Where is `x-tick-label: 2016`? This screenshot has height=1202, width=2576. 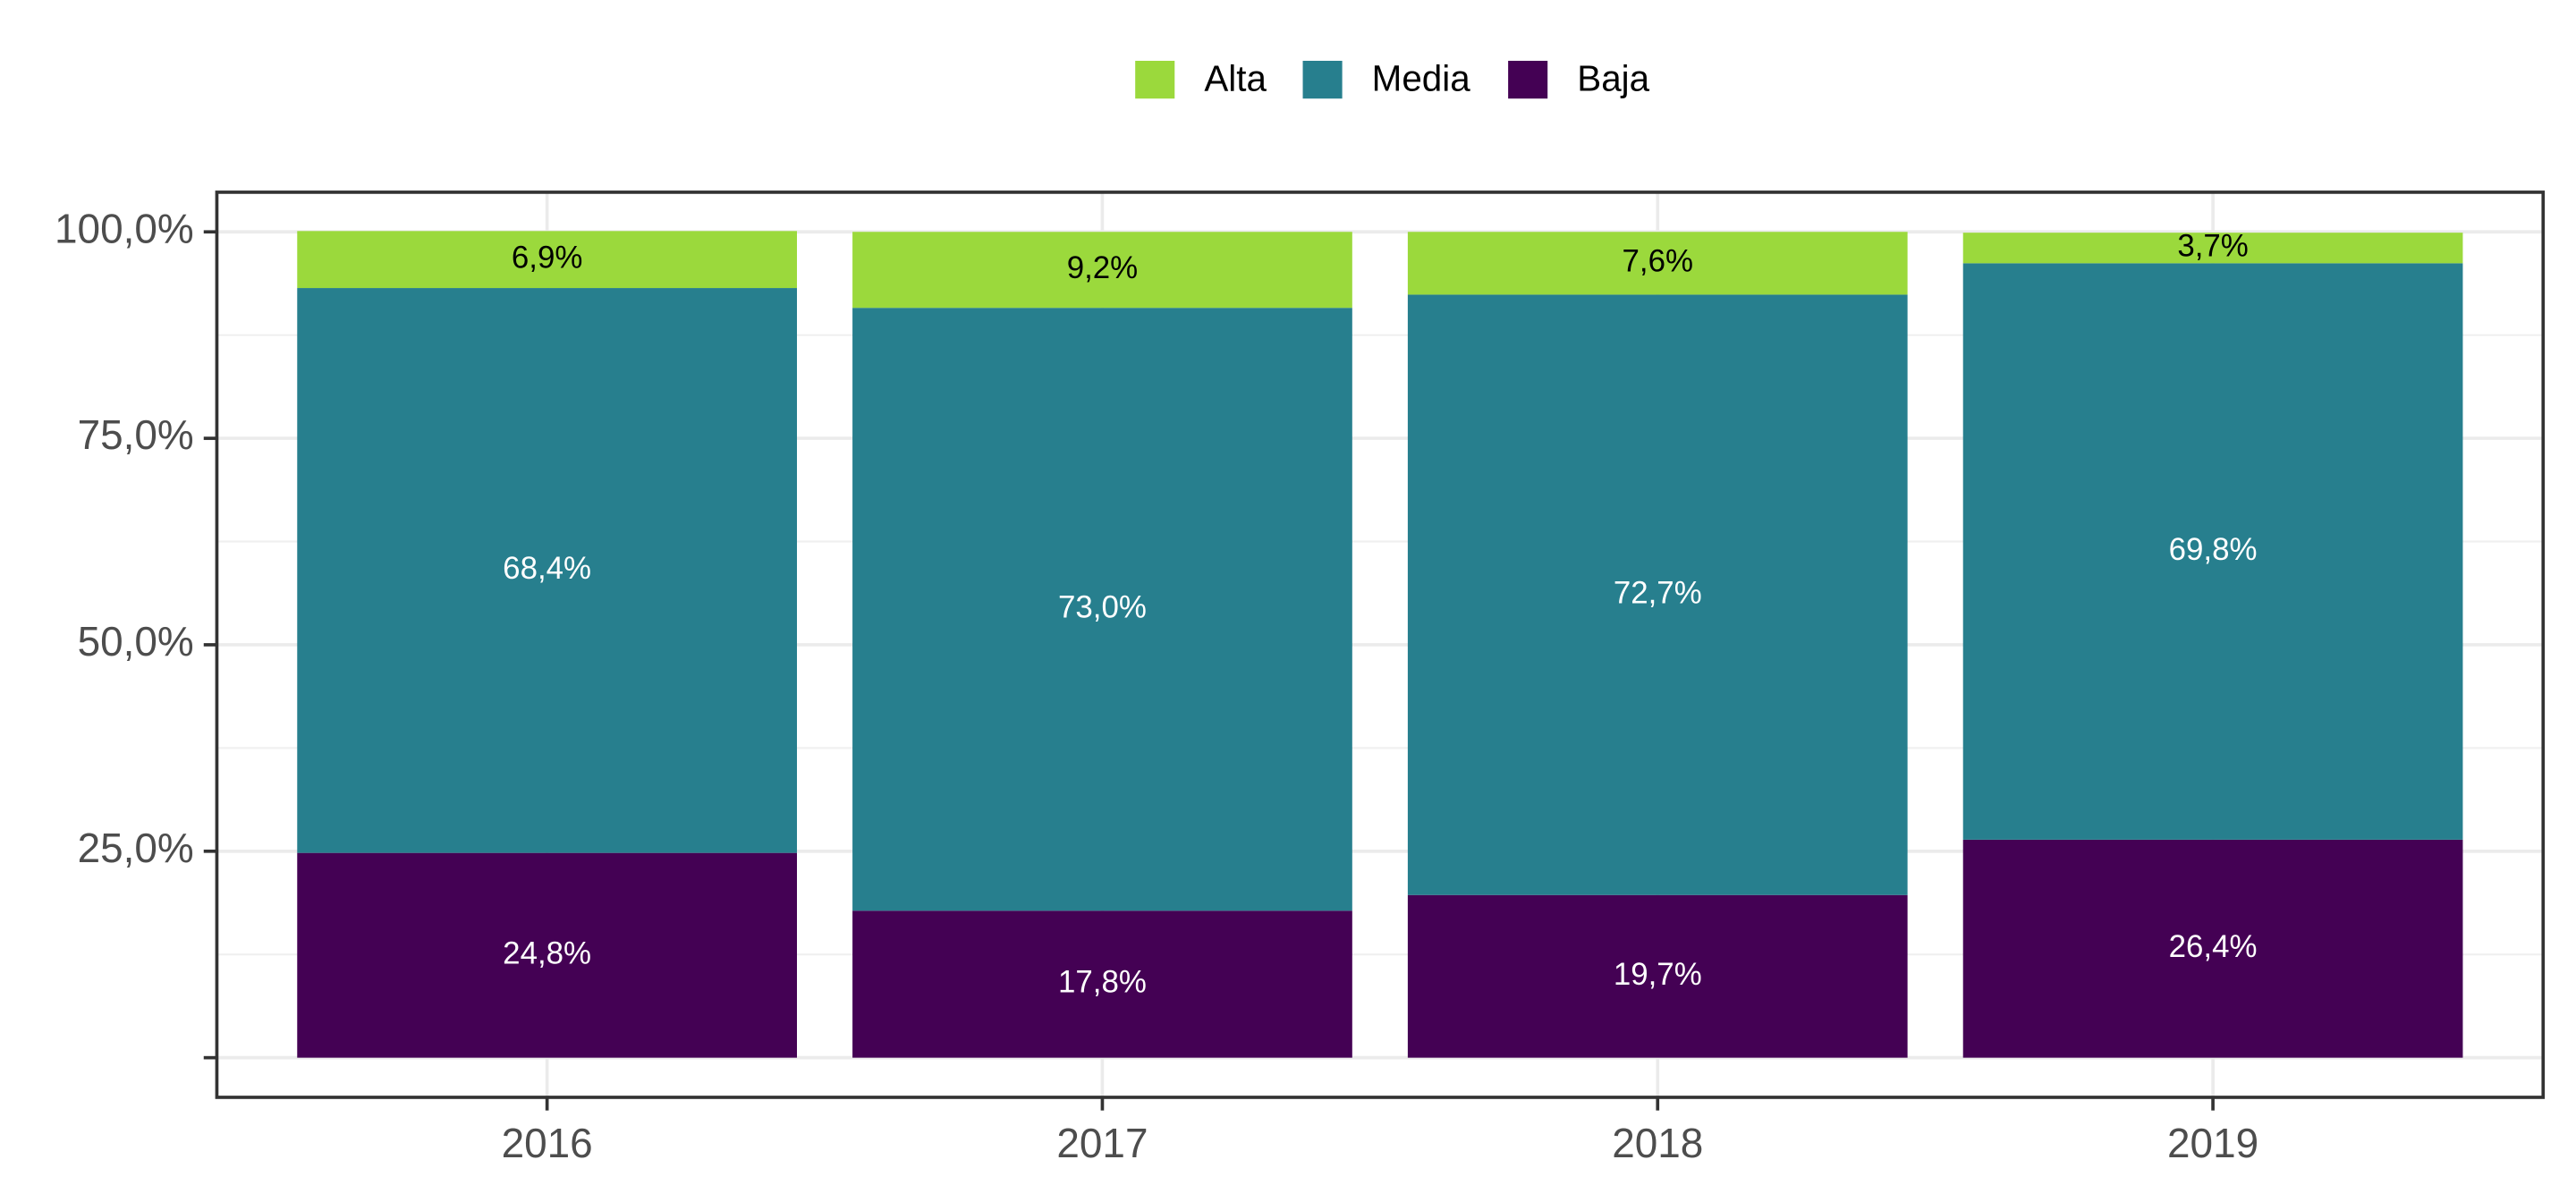 x-tick-label: 2016 is located at coordinates (547, 1143).